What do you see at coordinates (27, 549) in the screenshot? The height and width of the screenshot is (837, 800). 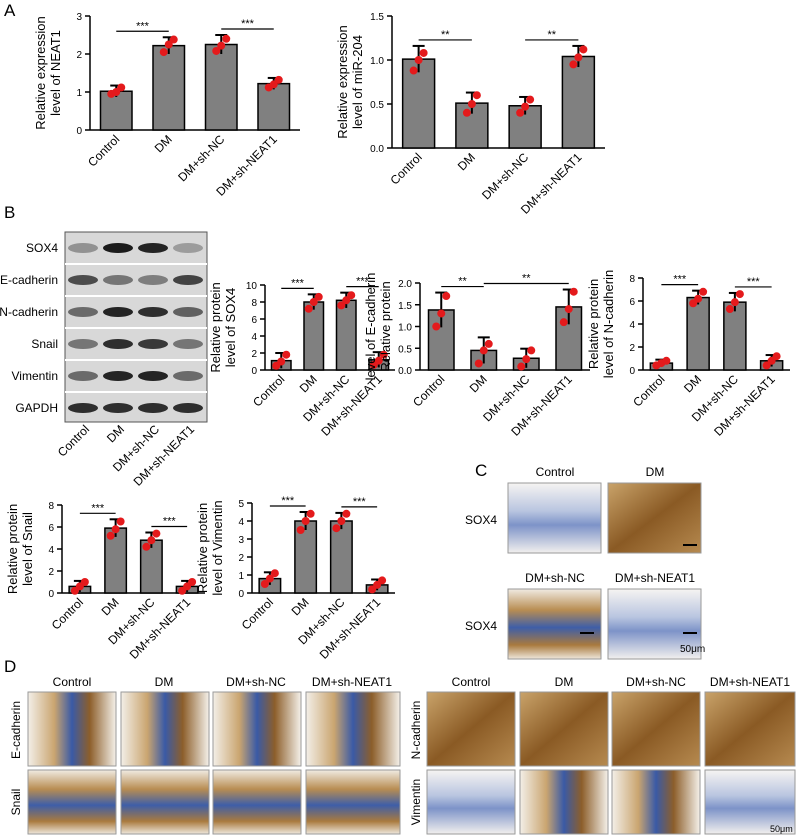 I see `y-axis-label: level of Snail` at bounding box center [27, 549].